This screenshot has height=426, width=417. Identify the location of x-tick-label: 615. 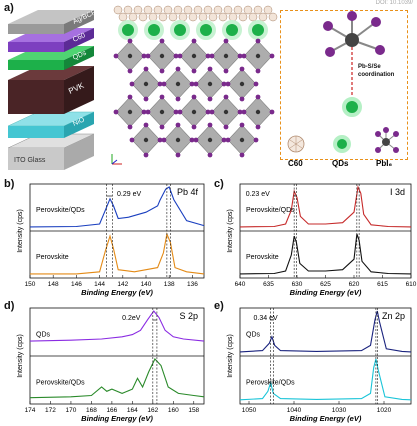
(382, 284).